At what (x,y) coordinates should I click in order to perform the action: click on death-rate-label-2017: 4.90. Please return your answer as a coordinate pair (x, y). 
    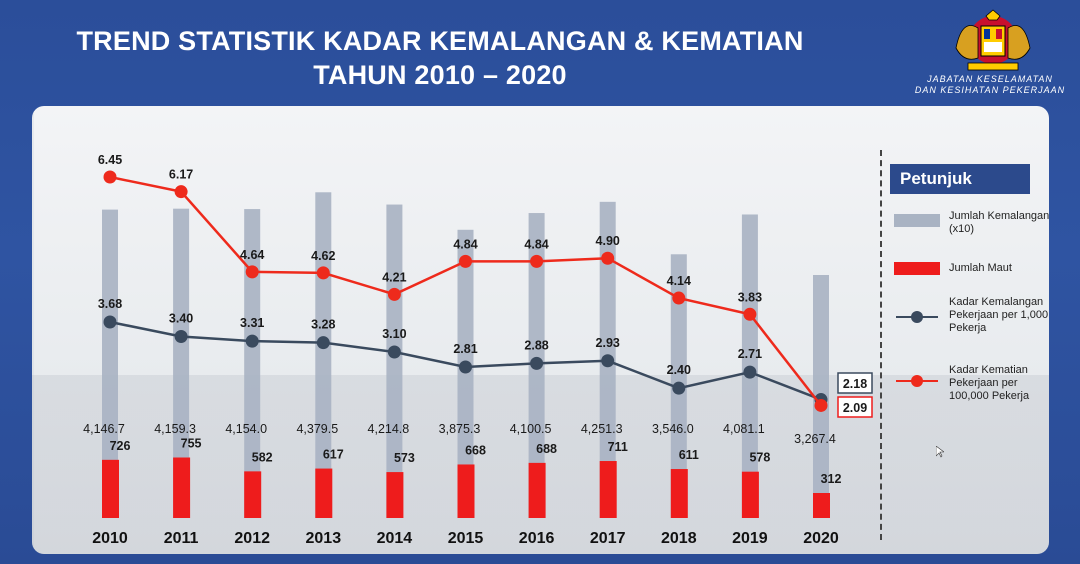
    Looking at the image, I should click on (608, 241).